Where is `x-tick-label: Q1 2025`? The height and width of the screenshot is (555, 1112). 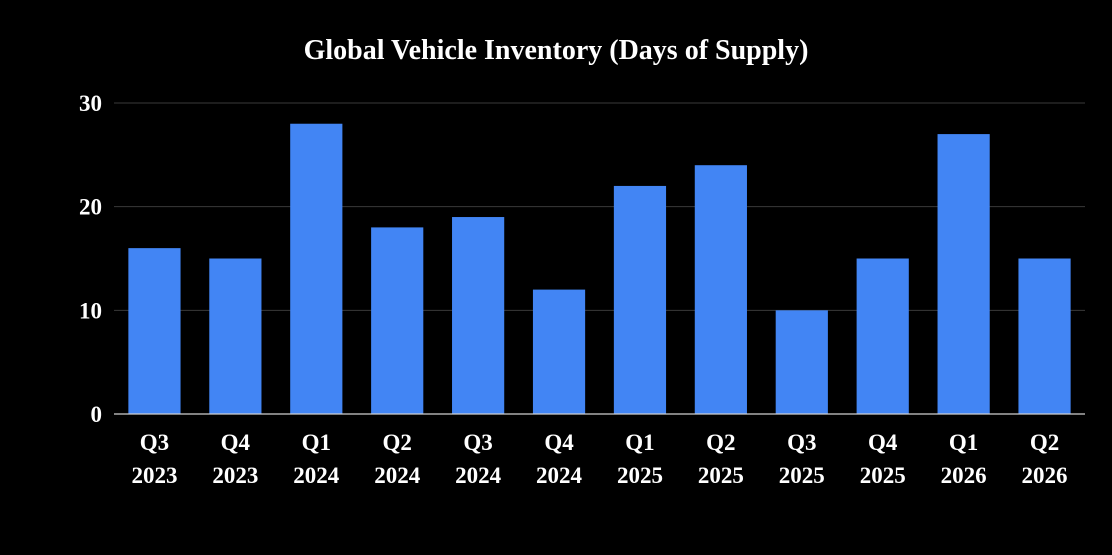
x-tick-label: Q1 2025 is located at coordinates (640, 459).